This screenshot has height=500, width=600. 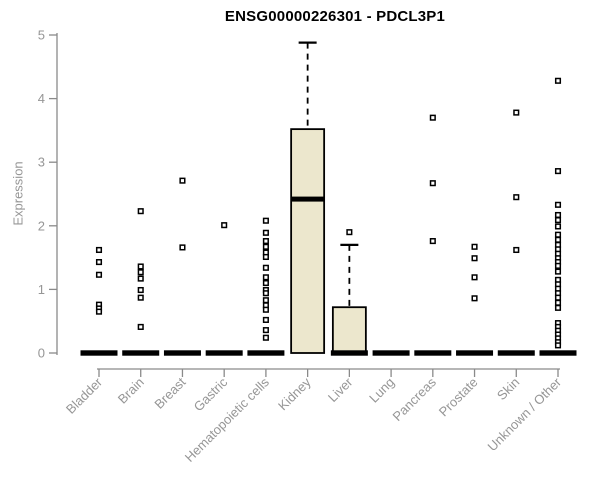 What do you see at coordinates (41, 353) in the screenshot?
I see `y-tick-label: 0` at bounding box center [41, 353].